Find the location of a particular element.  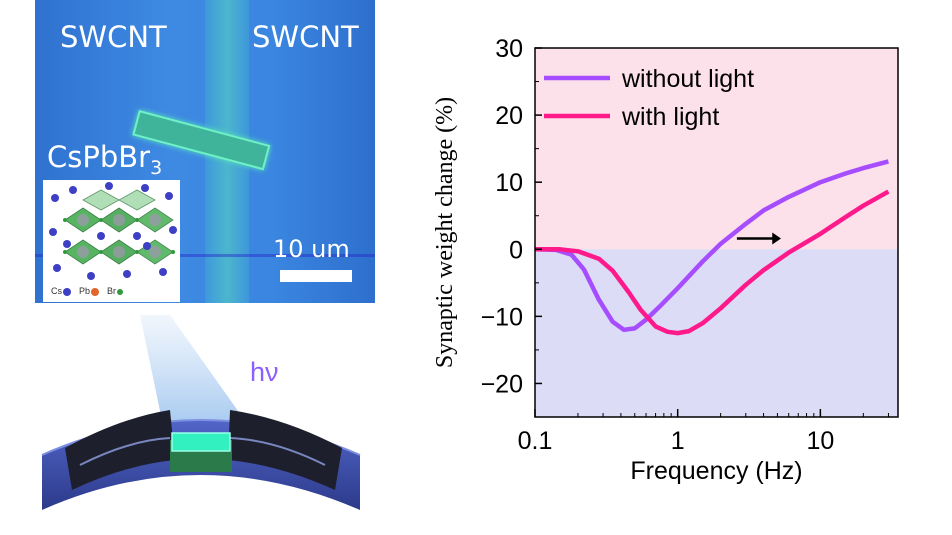

y-tick-label: −20 is located at coordinates (502, 384).